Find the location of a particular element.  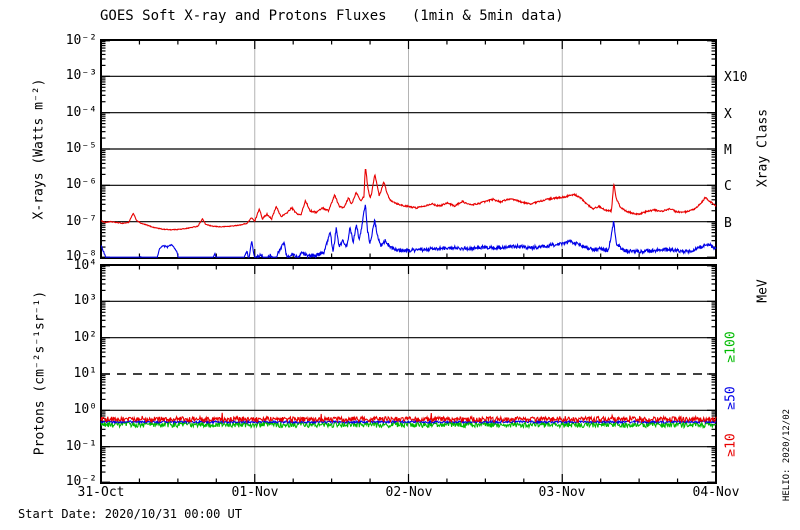

series-xray-short-blue is located at coordinates (408, 232).